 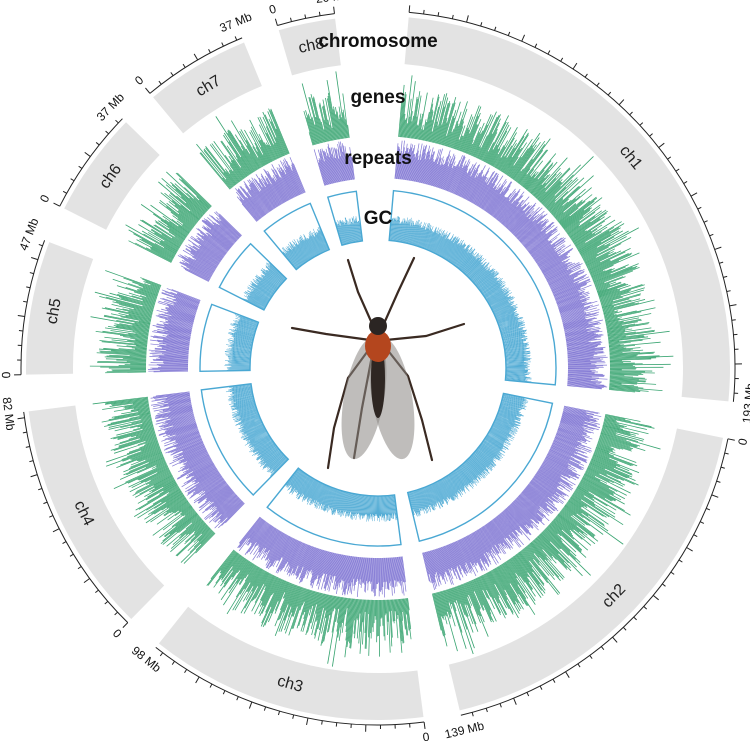 I want to click on tick-ch8, so click(x=291, y=19).